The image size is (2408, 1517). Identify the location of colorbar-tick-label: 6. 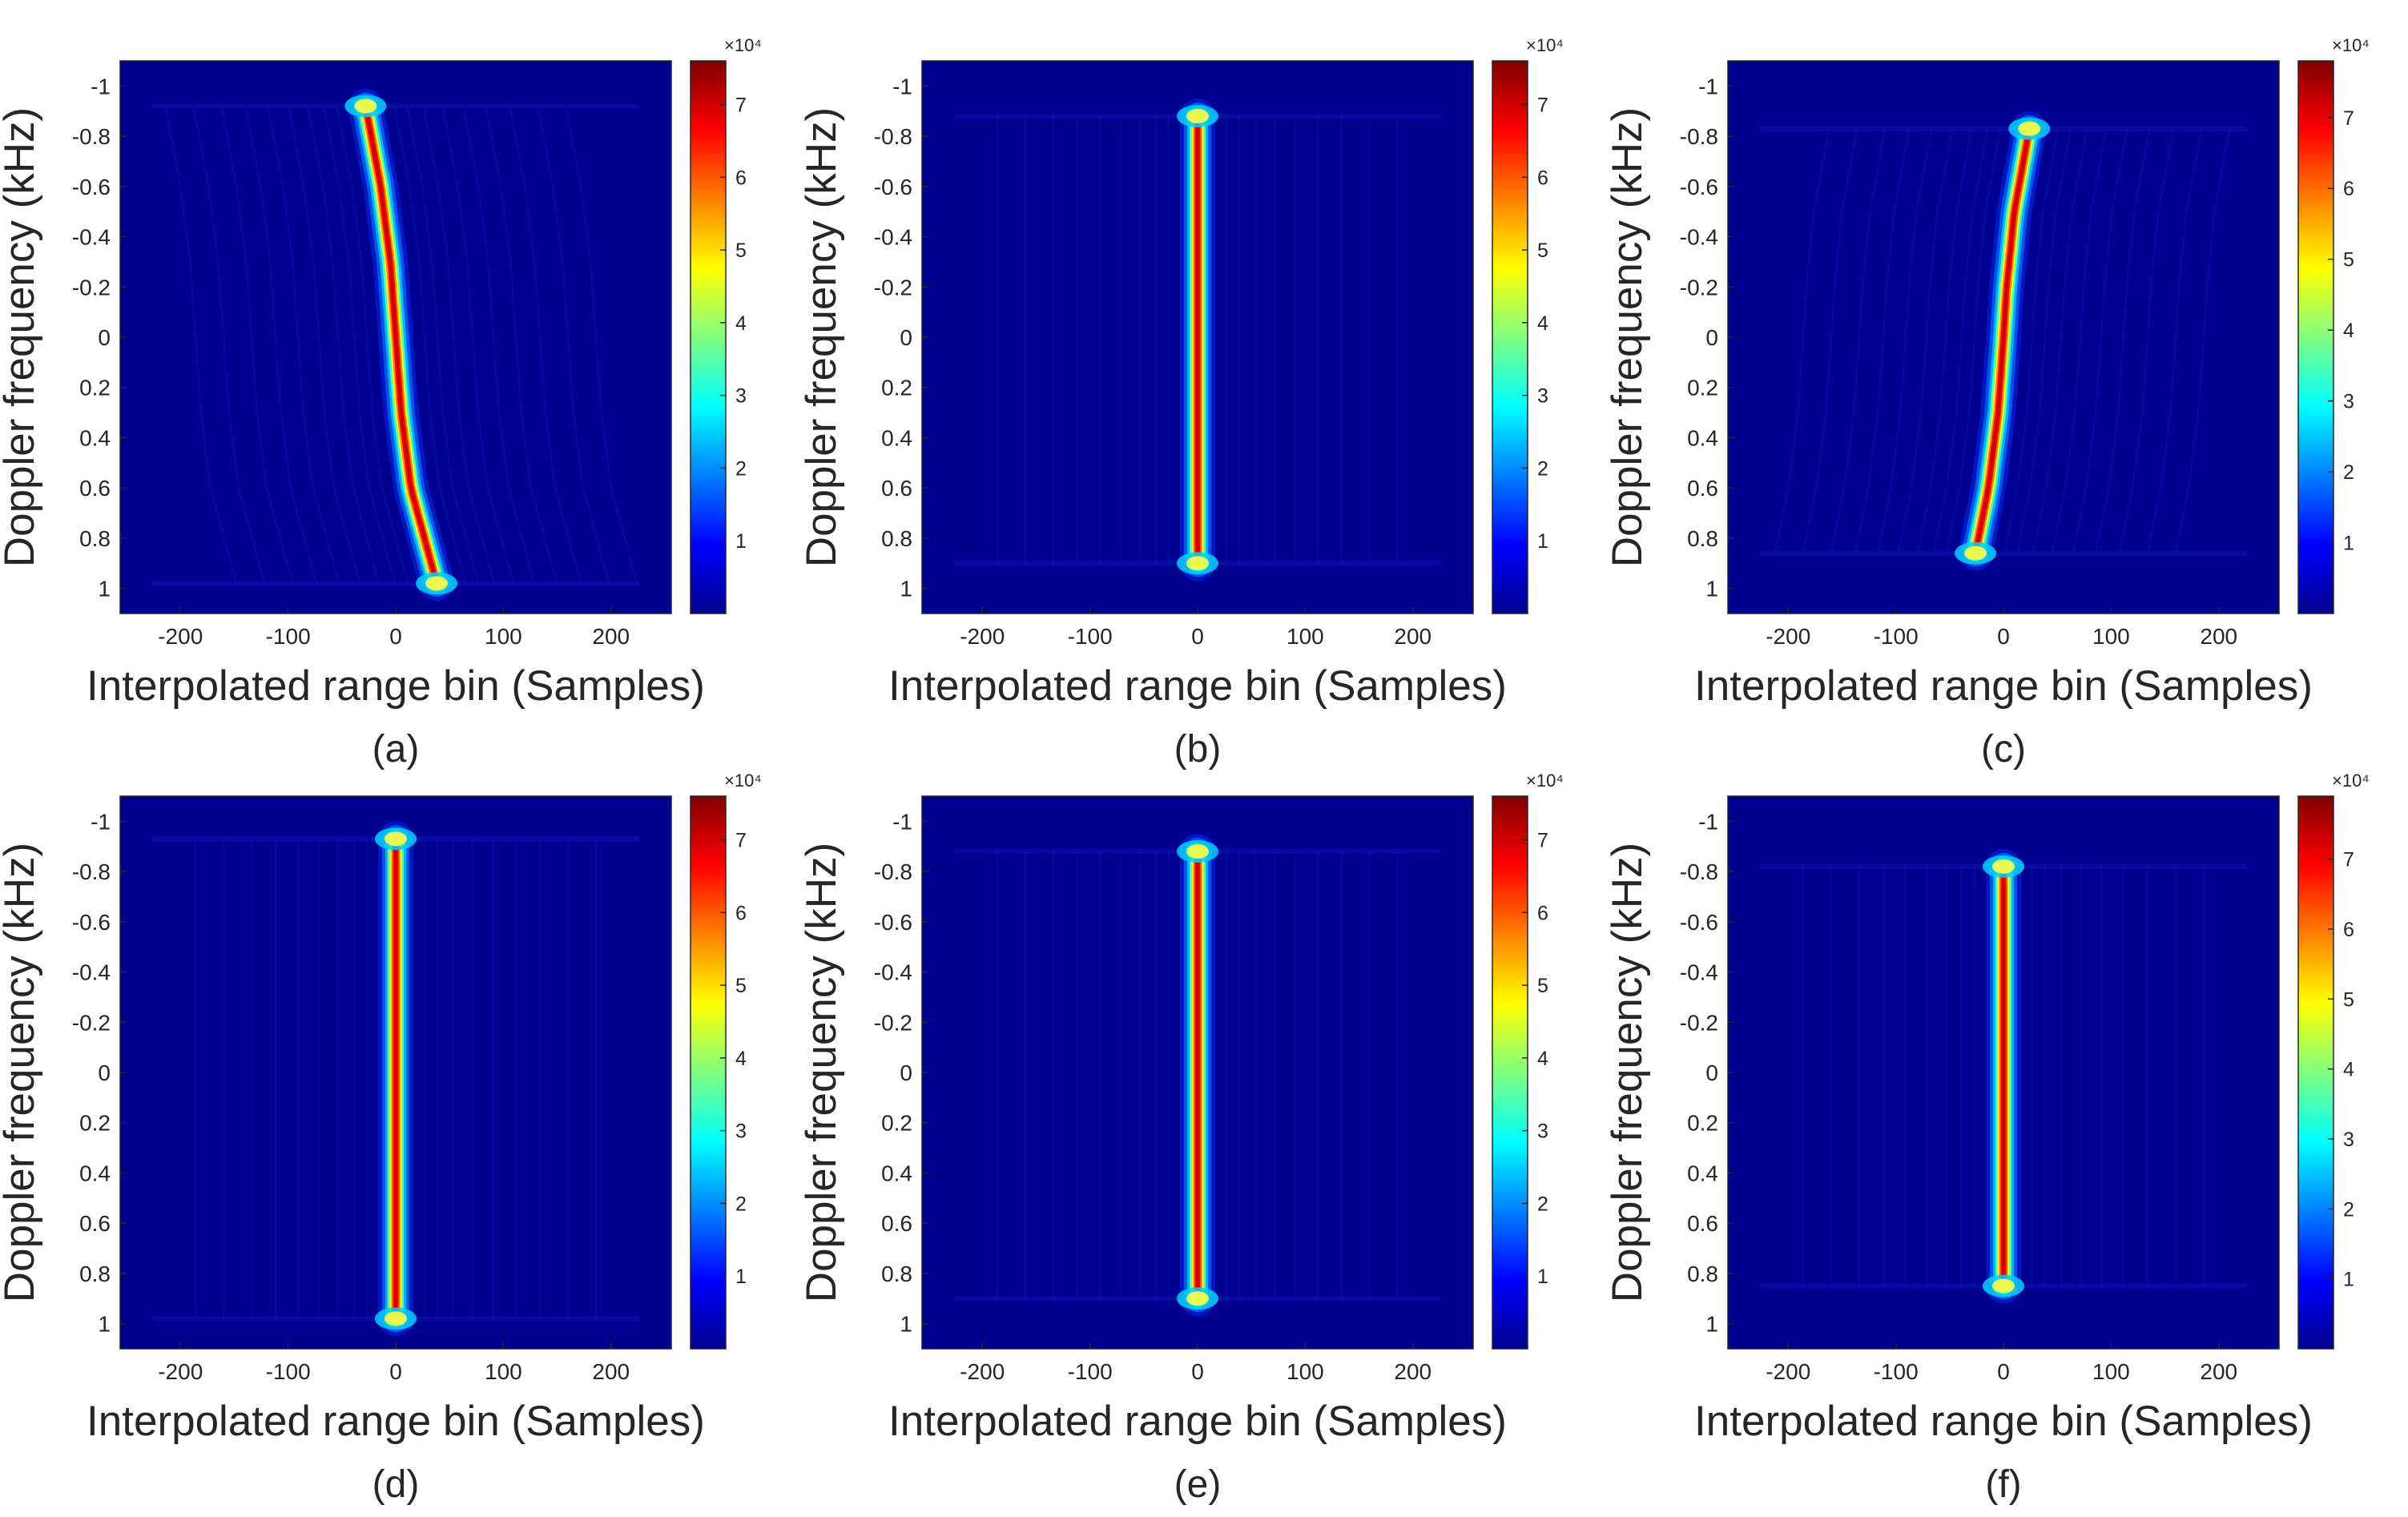
(741, 178).